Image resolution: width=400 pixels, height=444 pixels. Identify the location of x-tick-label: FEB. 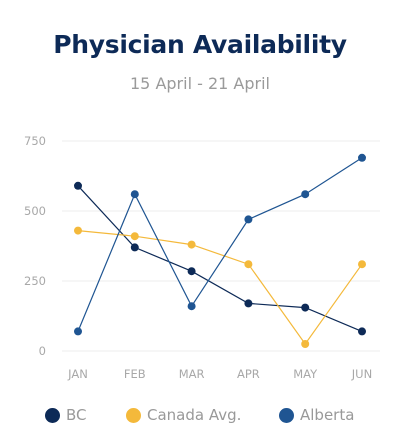
(135, 374).